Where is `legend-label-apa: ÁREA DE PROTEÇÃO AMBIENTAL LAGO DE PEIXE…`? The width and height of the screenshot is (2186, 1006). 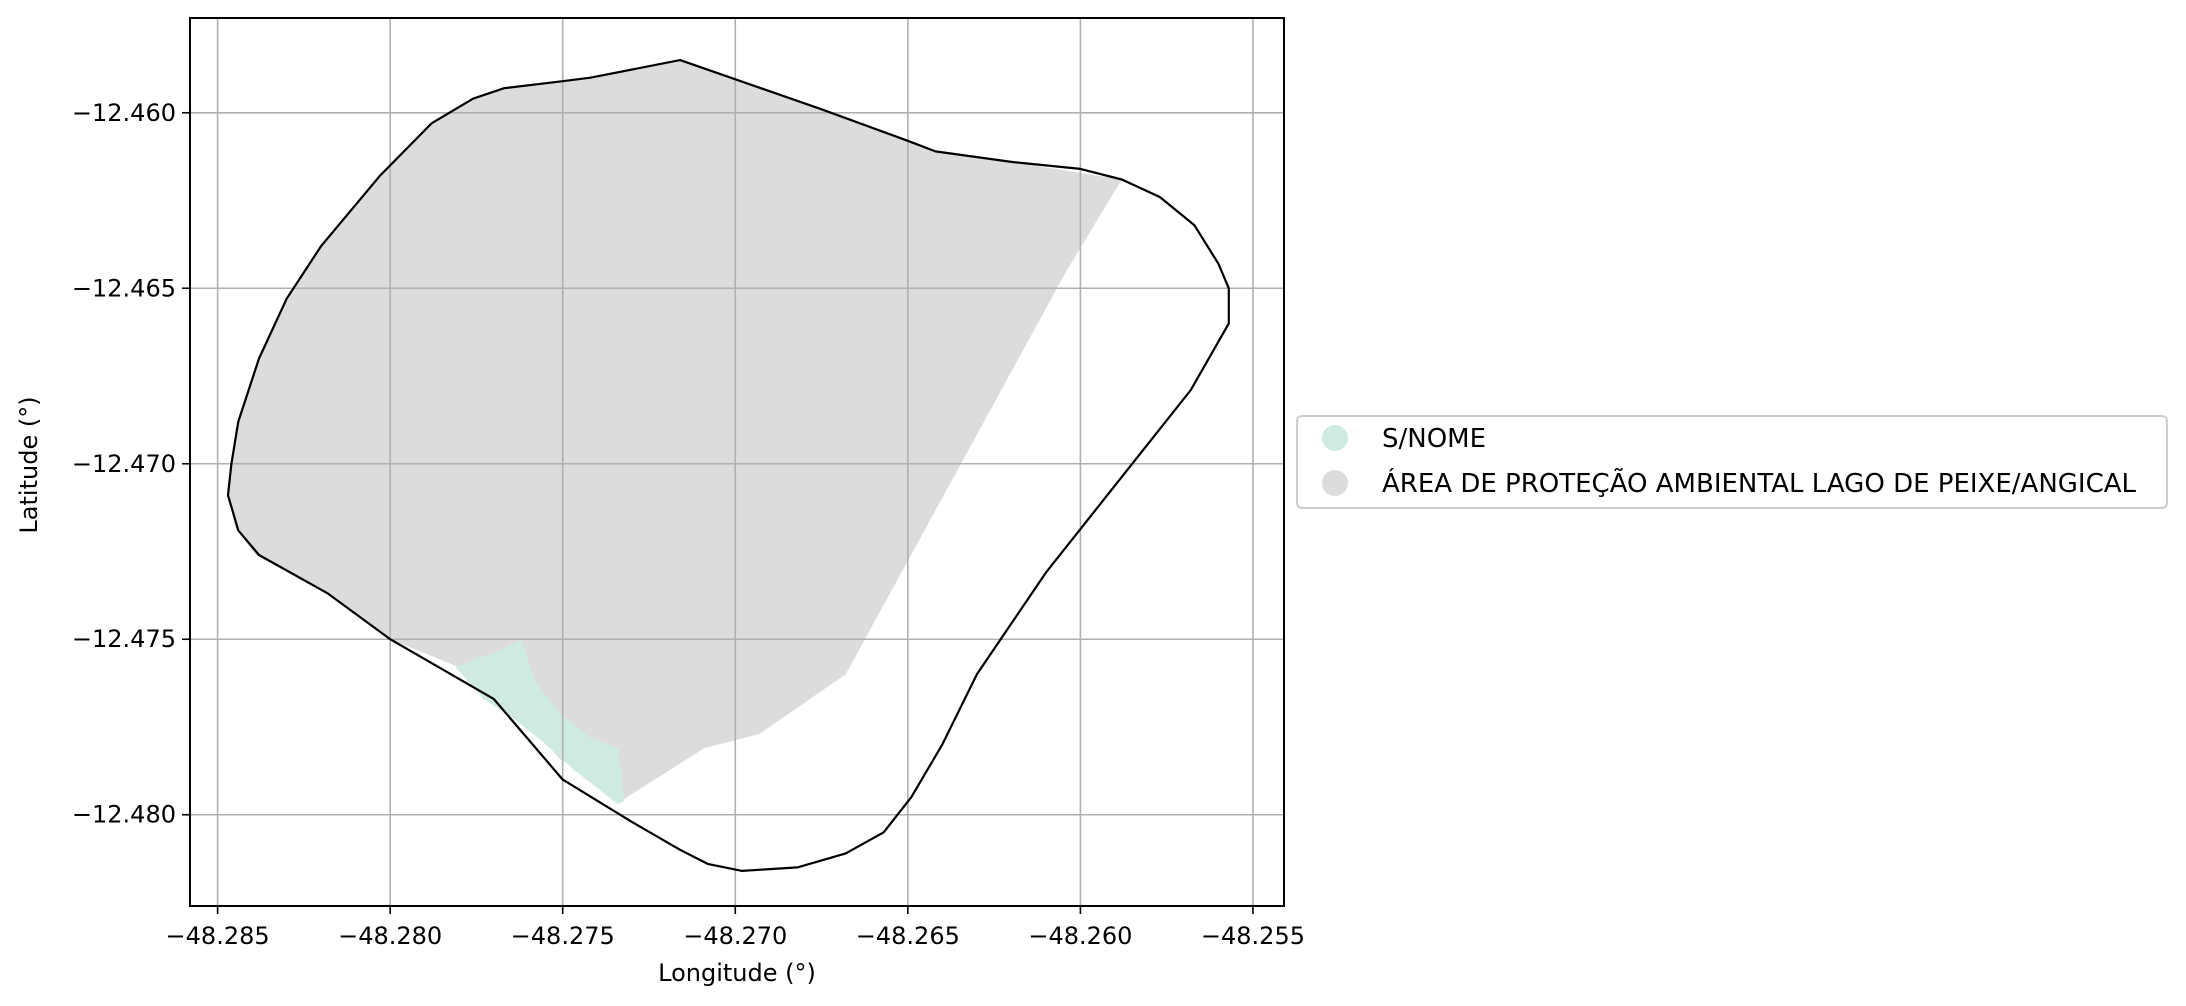 legend-label-apa: ÁREA DE PROTEÇÃO AMBIENTAL LAGO DE PEIXE… is located at coordinates (1759, 483).